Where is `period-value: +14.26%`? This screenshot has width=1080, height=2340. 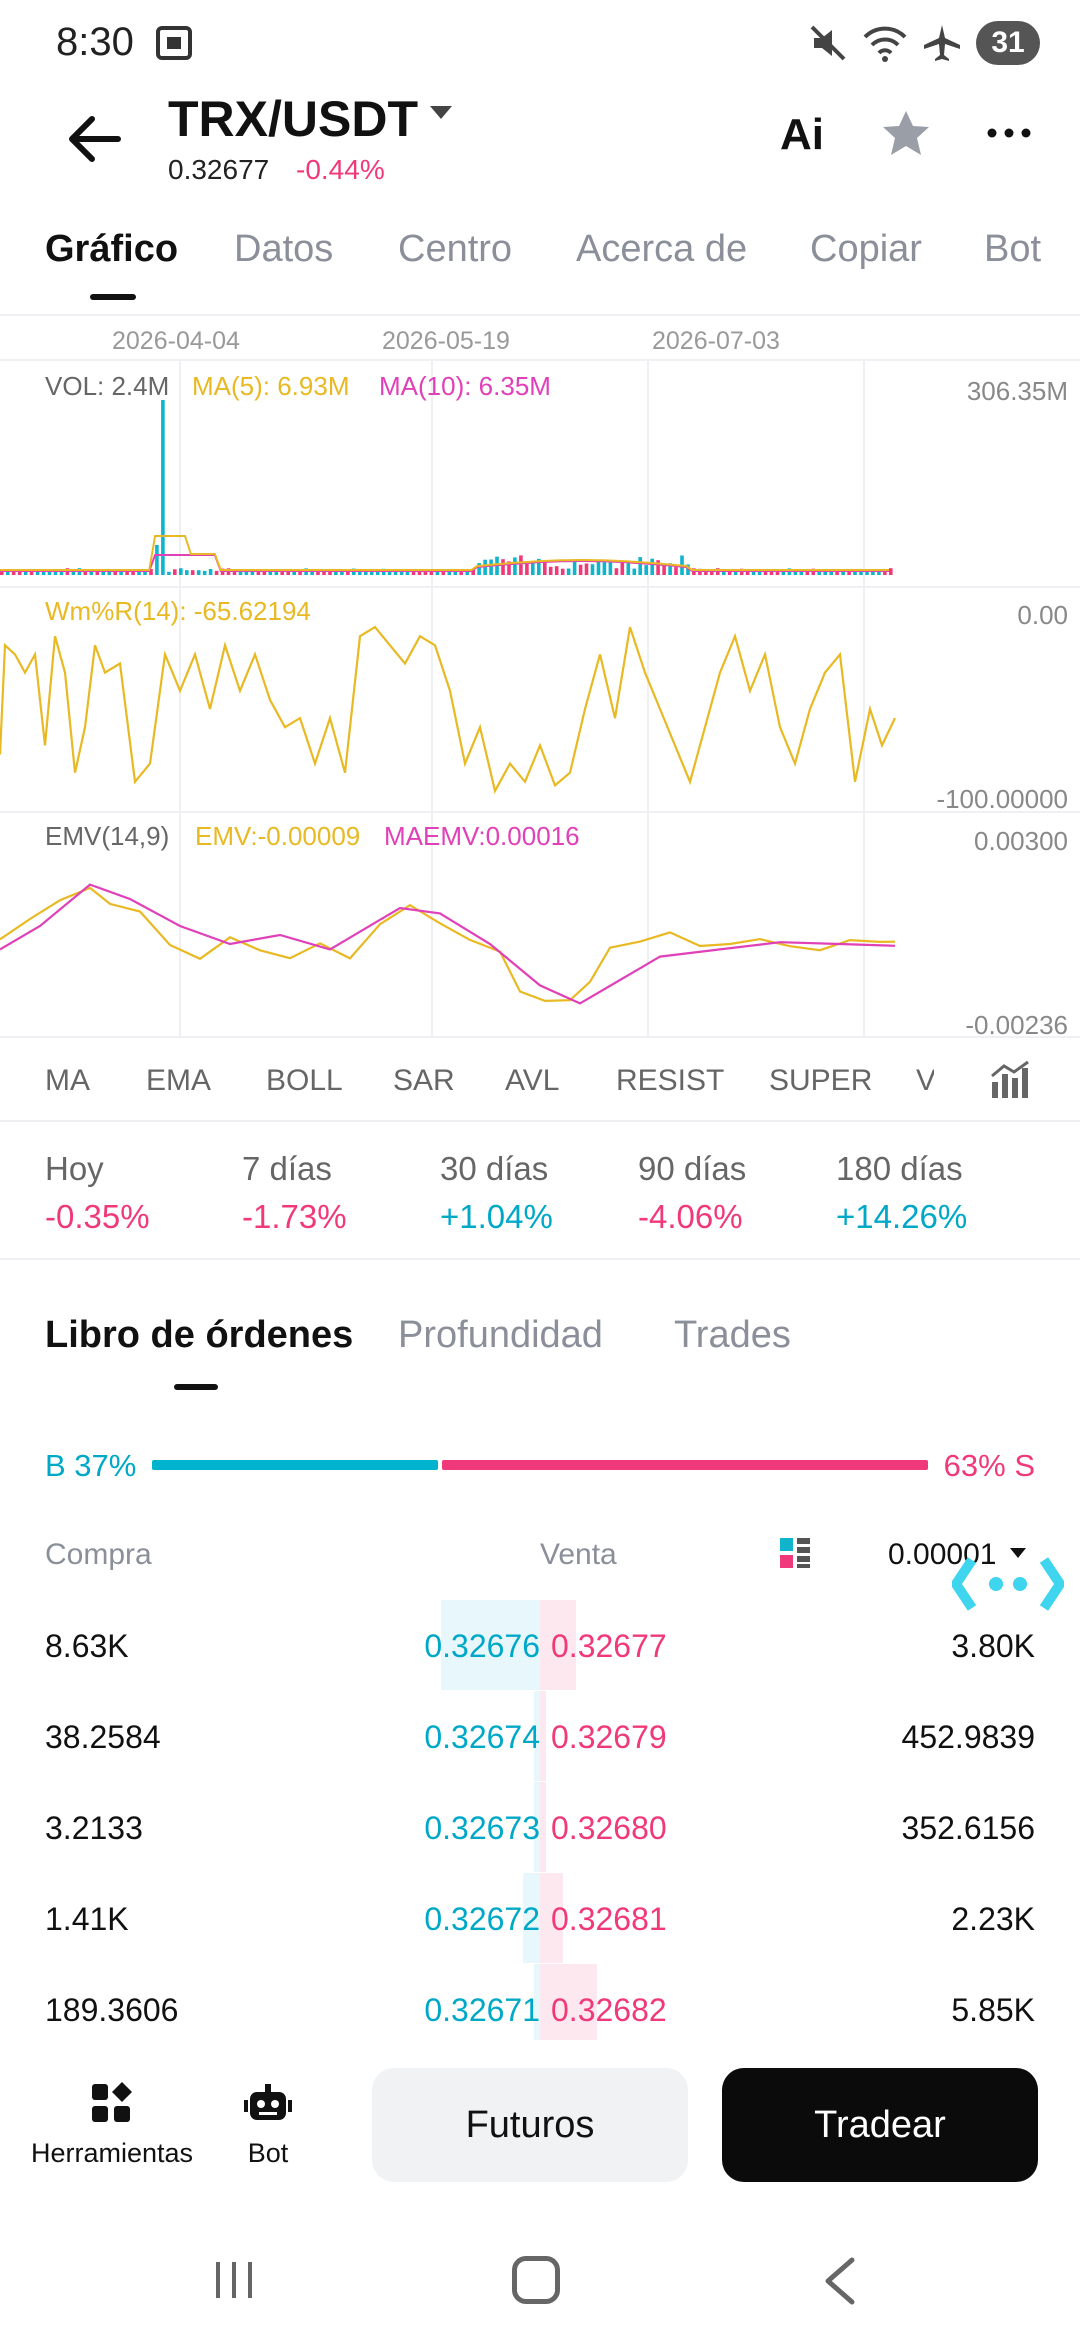
period-value: +14.26% is located at coordinates (902, 1216).